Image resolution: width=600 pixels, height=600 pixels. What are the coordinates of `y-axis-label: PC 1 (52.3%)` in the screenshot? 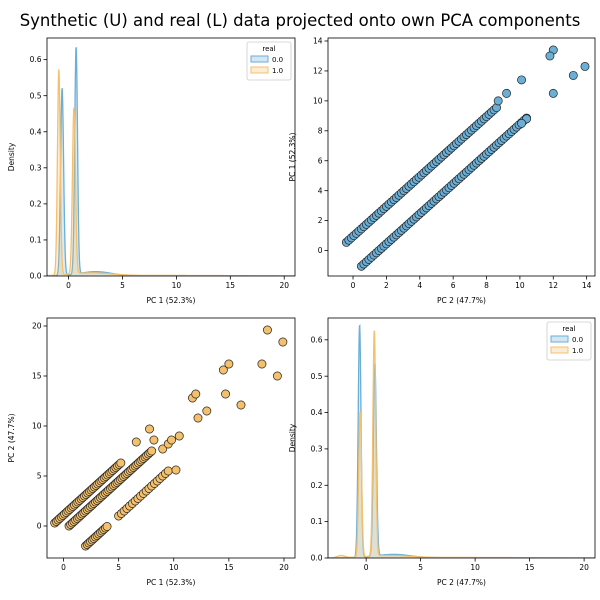 It's located at (292, 156).